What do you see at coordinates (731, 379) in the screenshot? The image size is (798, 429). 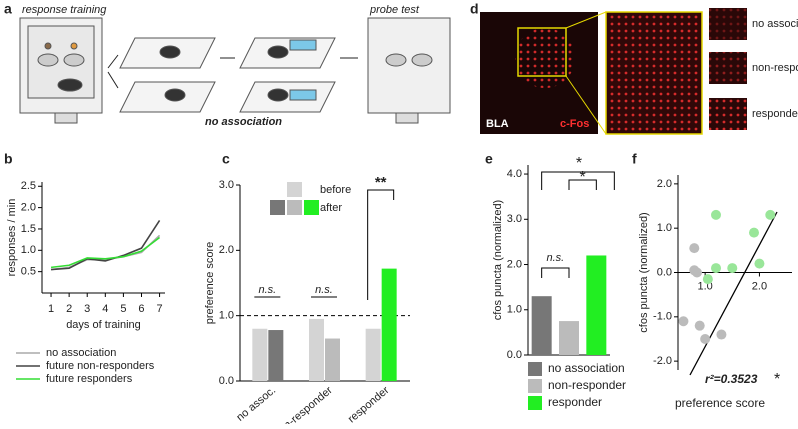 I see `annotation: r²=0.3523` at bounding box center [731, 379].